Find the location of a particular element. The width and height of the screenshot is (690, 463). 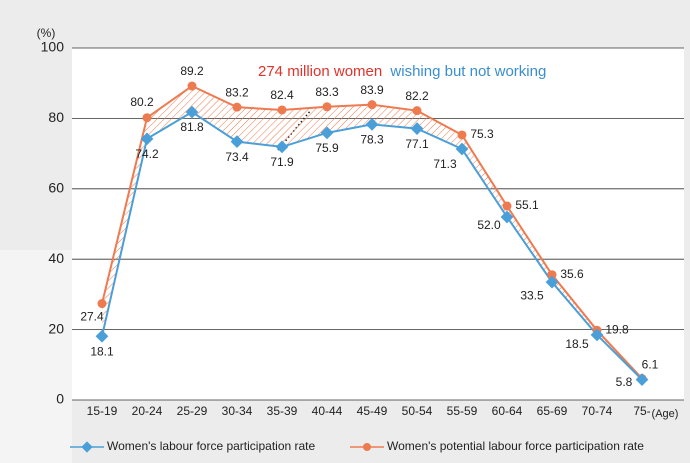

data-label: 19.8 is located at coordinates (617, 329).